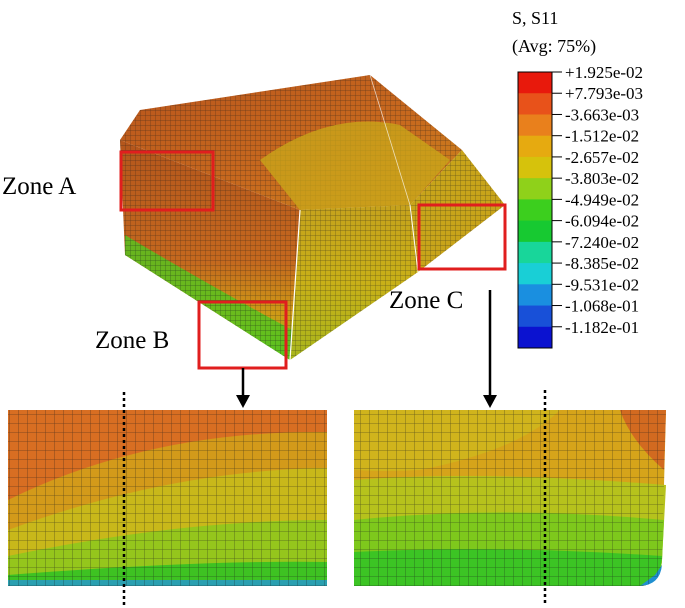  Describe the element at coordinates (602, 242) in the screenshot. I see `legend-value-label: -7.240e-02` at that location.